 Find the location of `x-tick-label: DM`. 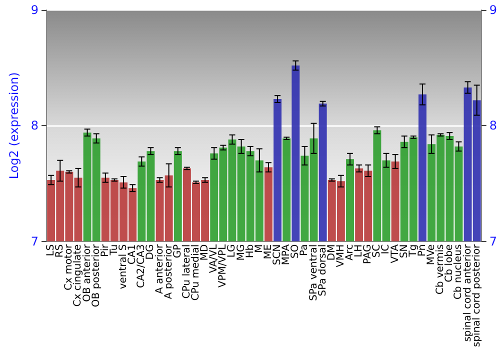

x-tick-label: DM is located at coordinates (332, 252).